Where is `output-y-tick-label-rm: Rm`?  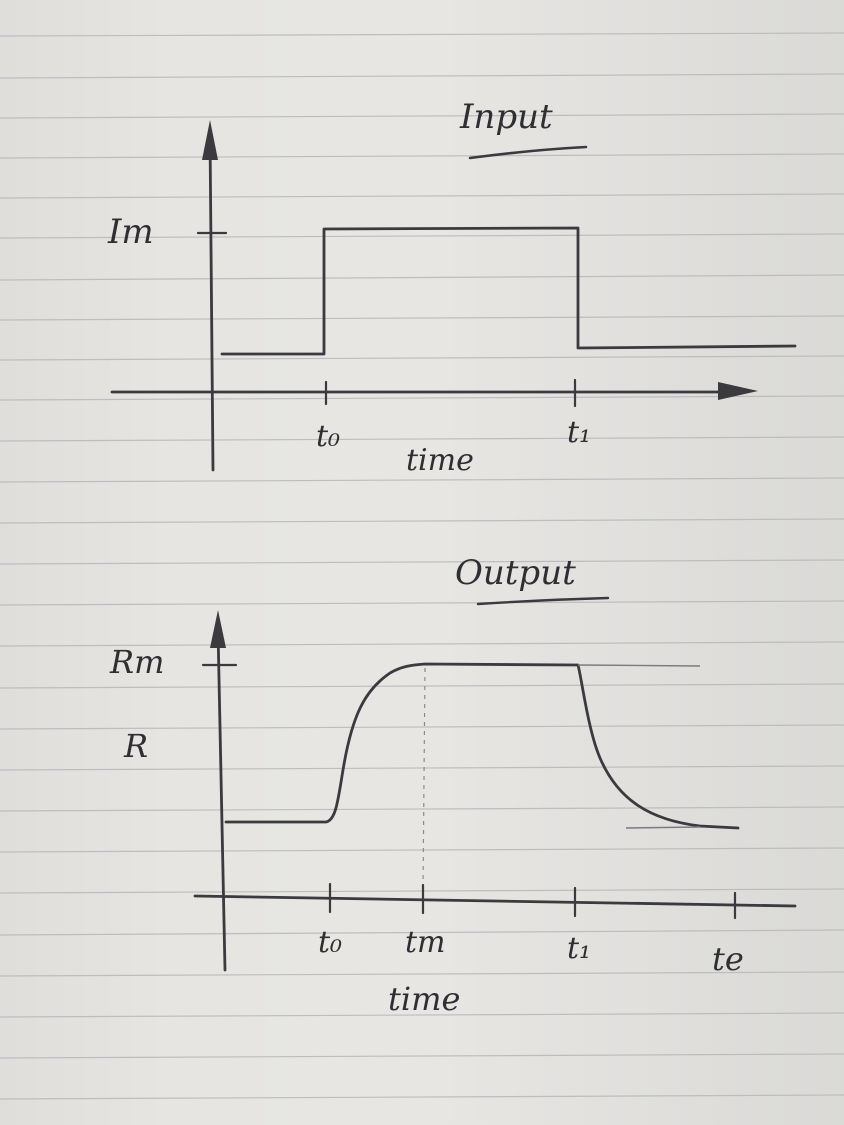 output-y-tick-label-rm: Rm is located at coordinates (136, 662).